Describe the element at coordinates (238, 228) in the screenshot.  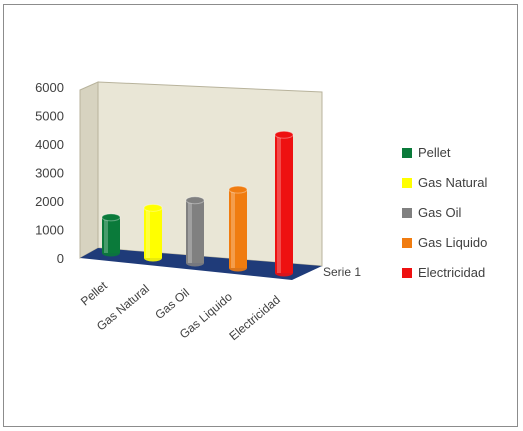
I see `bar-gas-liquido` at that location.